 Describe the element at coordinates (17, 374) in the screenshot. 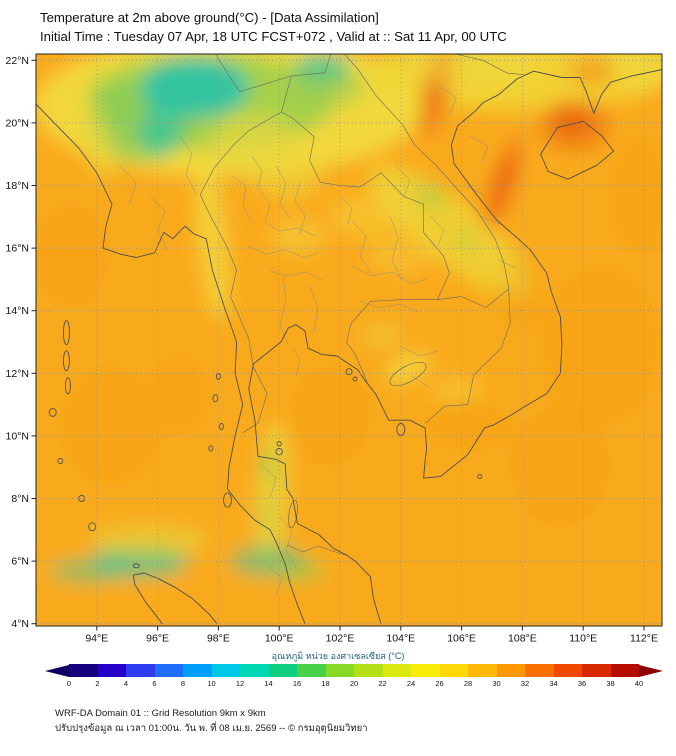

I see `lat-tick-label: 12°N` at that location.